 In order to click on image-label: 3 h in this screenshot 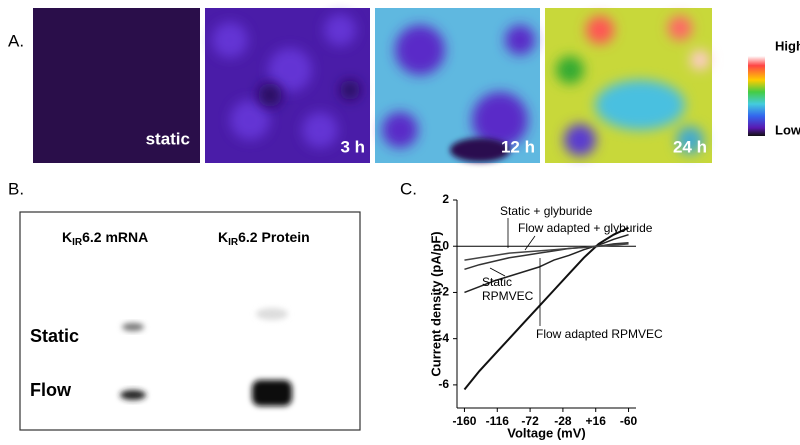, I will do `click(352, 146)`.